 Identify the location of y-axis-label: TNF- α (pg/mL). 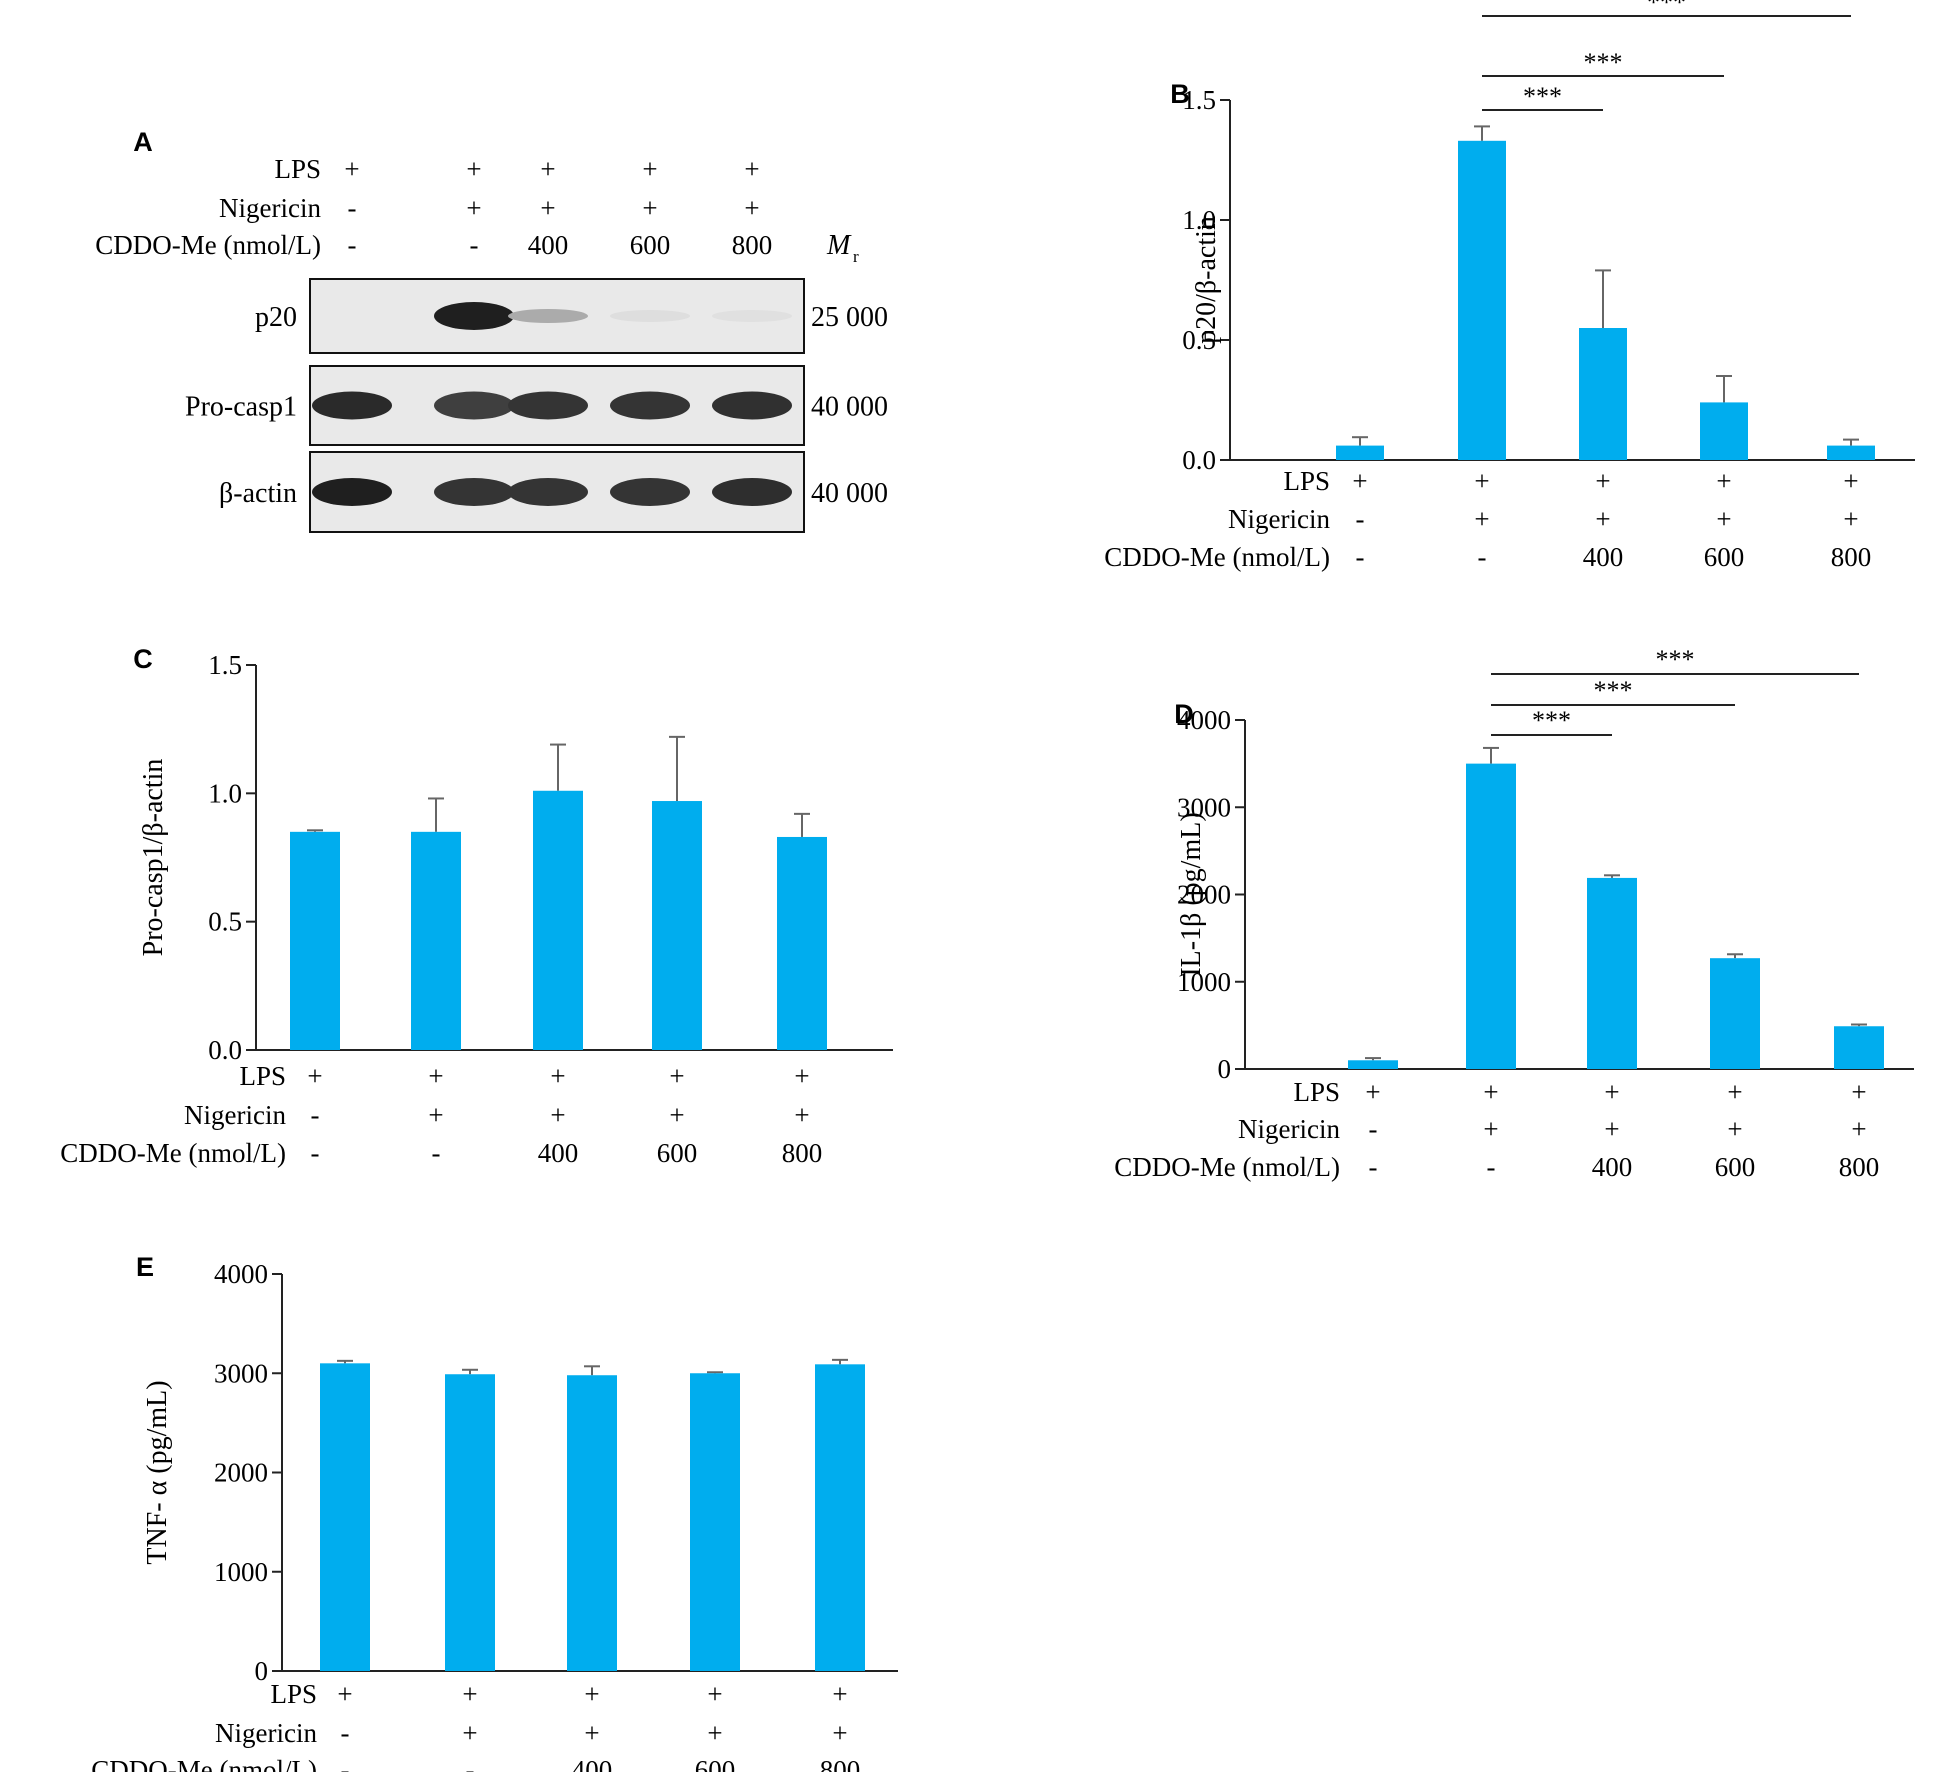
(157, 1472).